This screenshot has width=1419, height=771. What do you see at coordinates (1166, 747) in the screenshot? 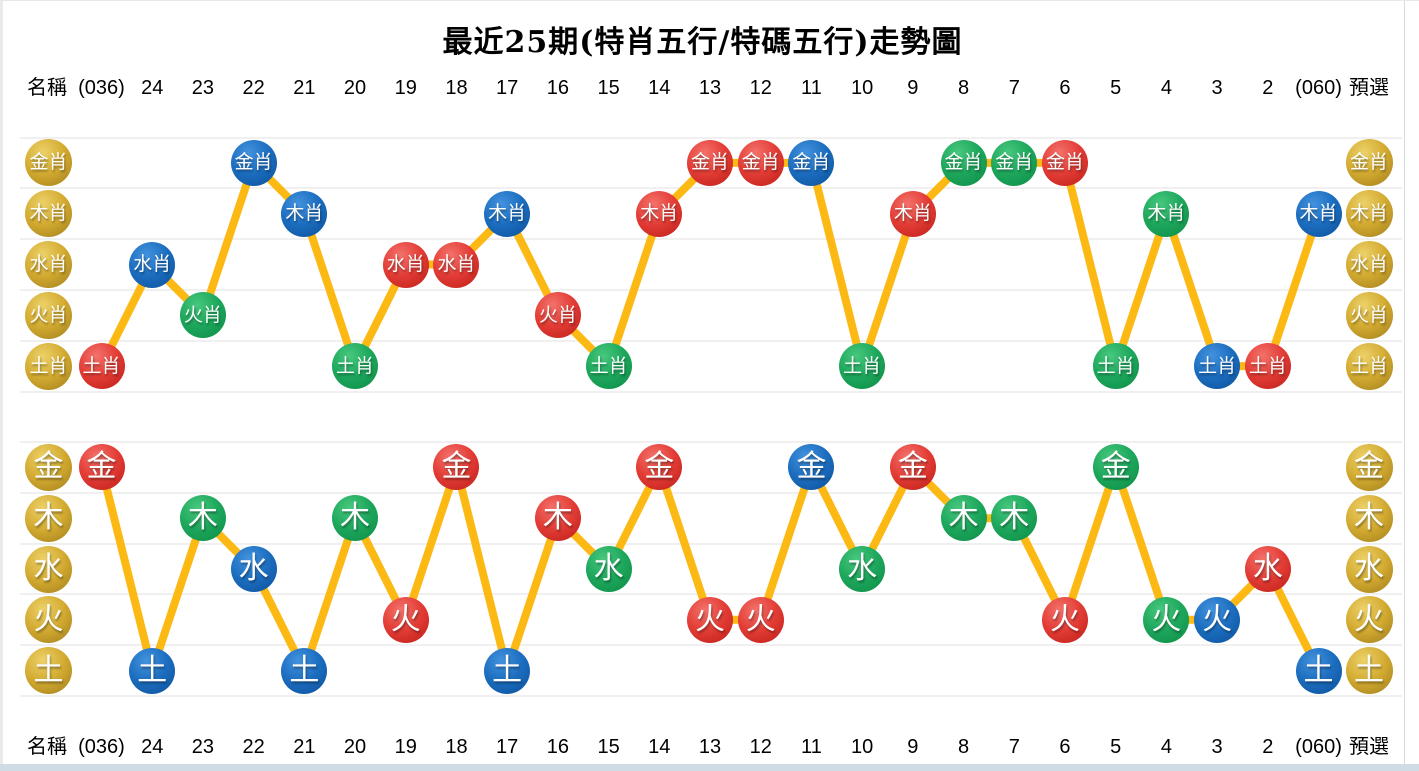
I see `period-label: 4` at bounding box center [1166, 747].